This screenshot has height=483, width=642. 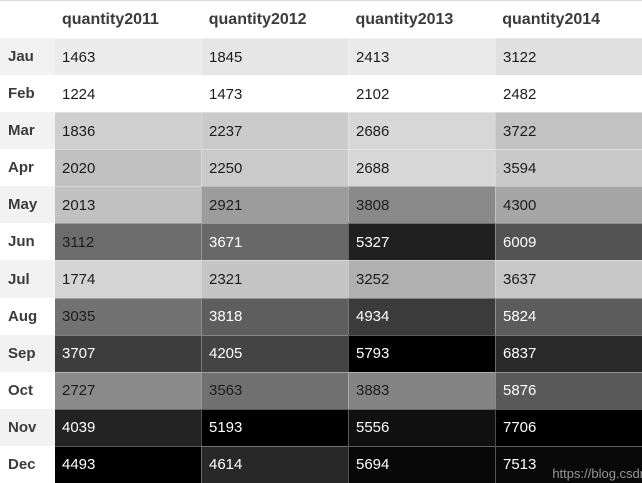 I want to click on heatmap-cell: 2321, so click(x=274, y=279).